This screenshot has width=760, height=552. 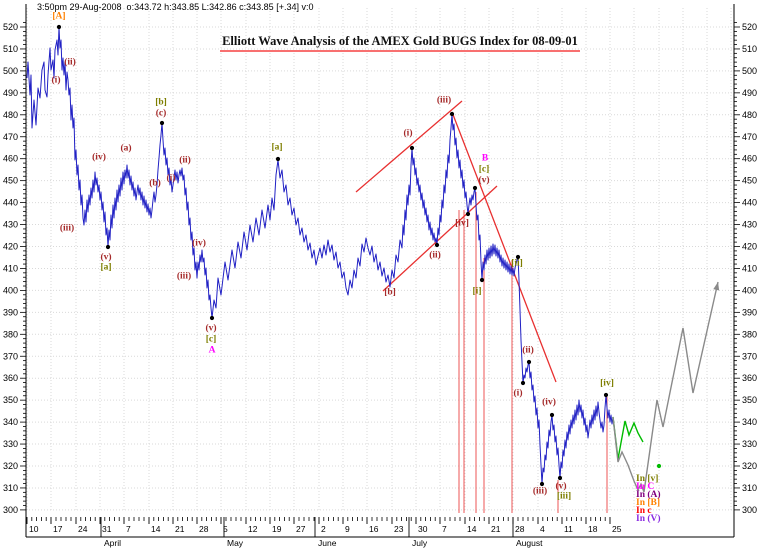 I want to click on legend-item: In [B], so click(x=648, y=502).